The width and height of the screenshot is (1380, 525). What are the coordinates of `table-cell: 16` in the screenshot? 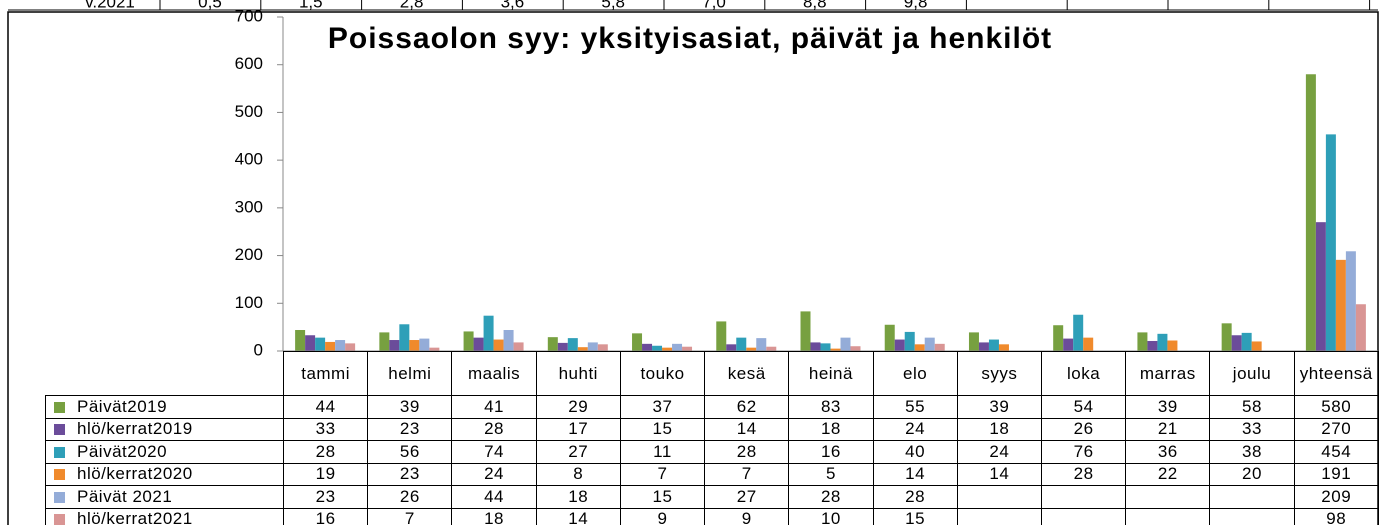 It's located at (325, 516).